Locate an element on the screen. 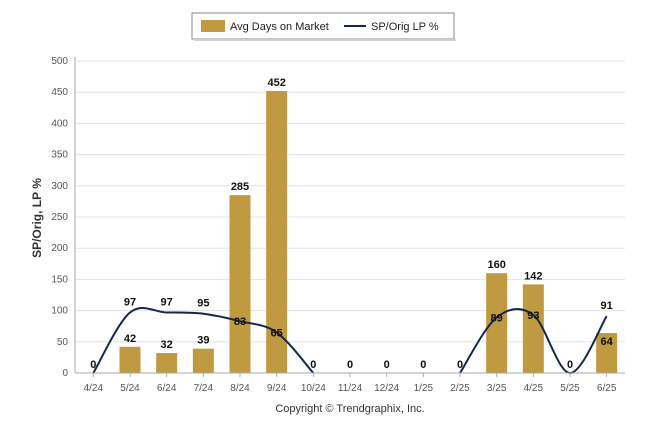  bar-data-label: 42 is located at coordinates (130, 339).